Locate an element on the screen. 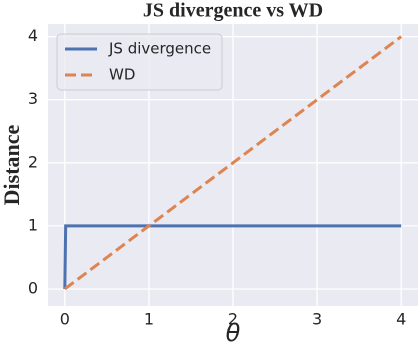 Image resolution: width=420 pixels, height=348 pixels. y-tick-label: 0 is located at coordinates (33, 287).